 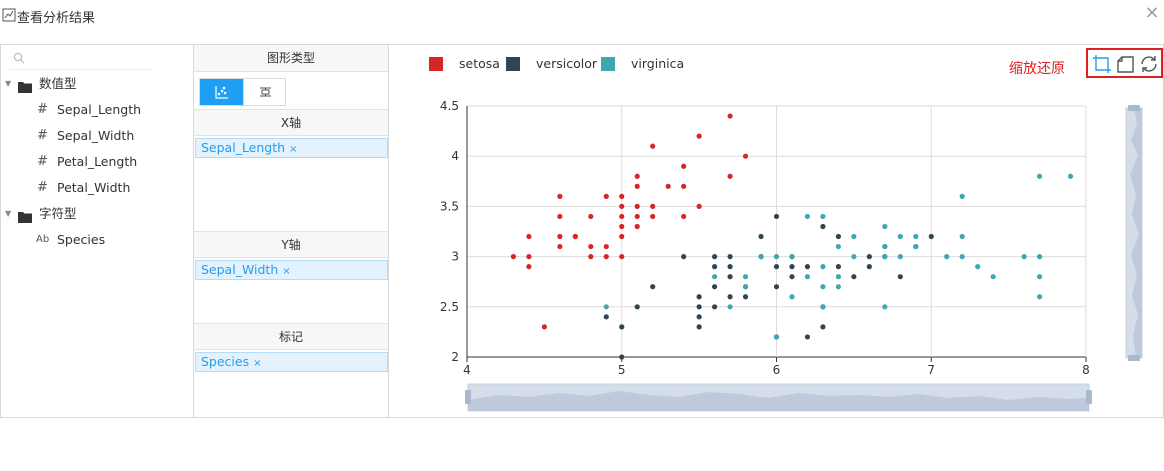 I want to click on y-zoom-handle-top, so click(x=1134, y=108).